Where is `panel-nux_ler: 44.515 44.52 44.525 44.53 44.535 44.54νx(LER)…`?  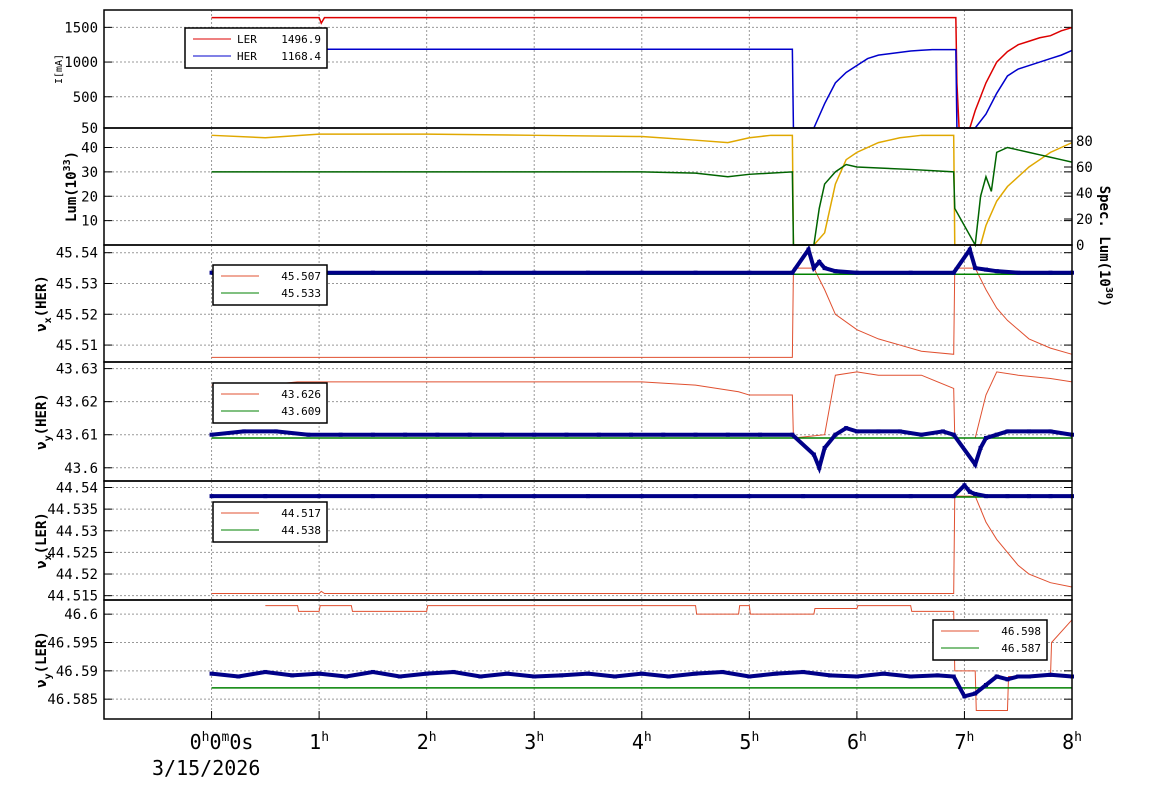
panel-nux_ler: 44.515 44.52 44.525 44.53 44.535 44.54νx(LER)… is located at coordinates (554, 542).